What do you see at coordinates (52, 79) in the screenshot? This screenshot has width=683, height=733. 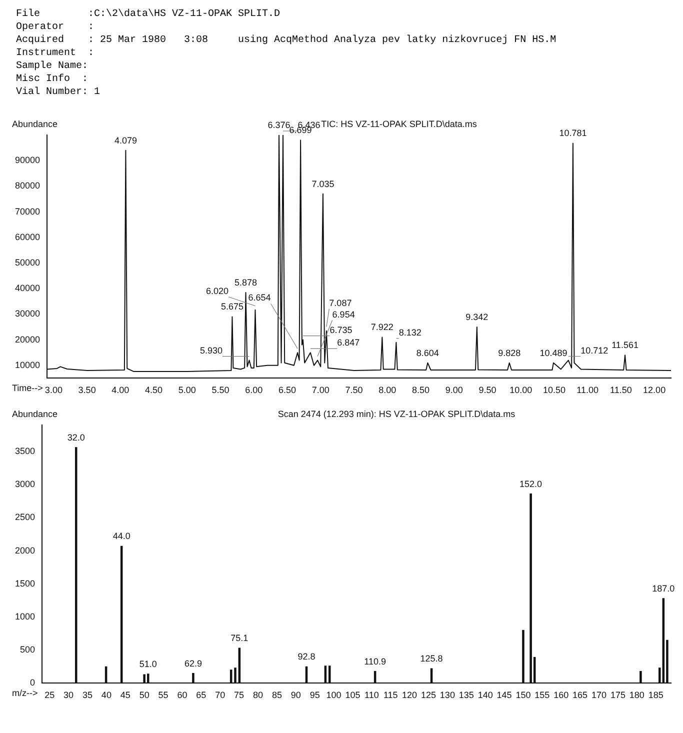 I see `text: Misc Info :` at bounding box center [52, 79].